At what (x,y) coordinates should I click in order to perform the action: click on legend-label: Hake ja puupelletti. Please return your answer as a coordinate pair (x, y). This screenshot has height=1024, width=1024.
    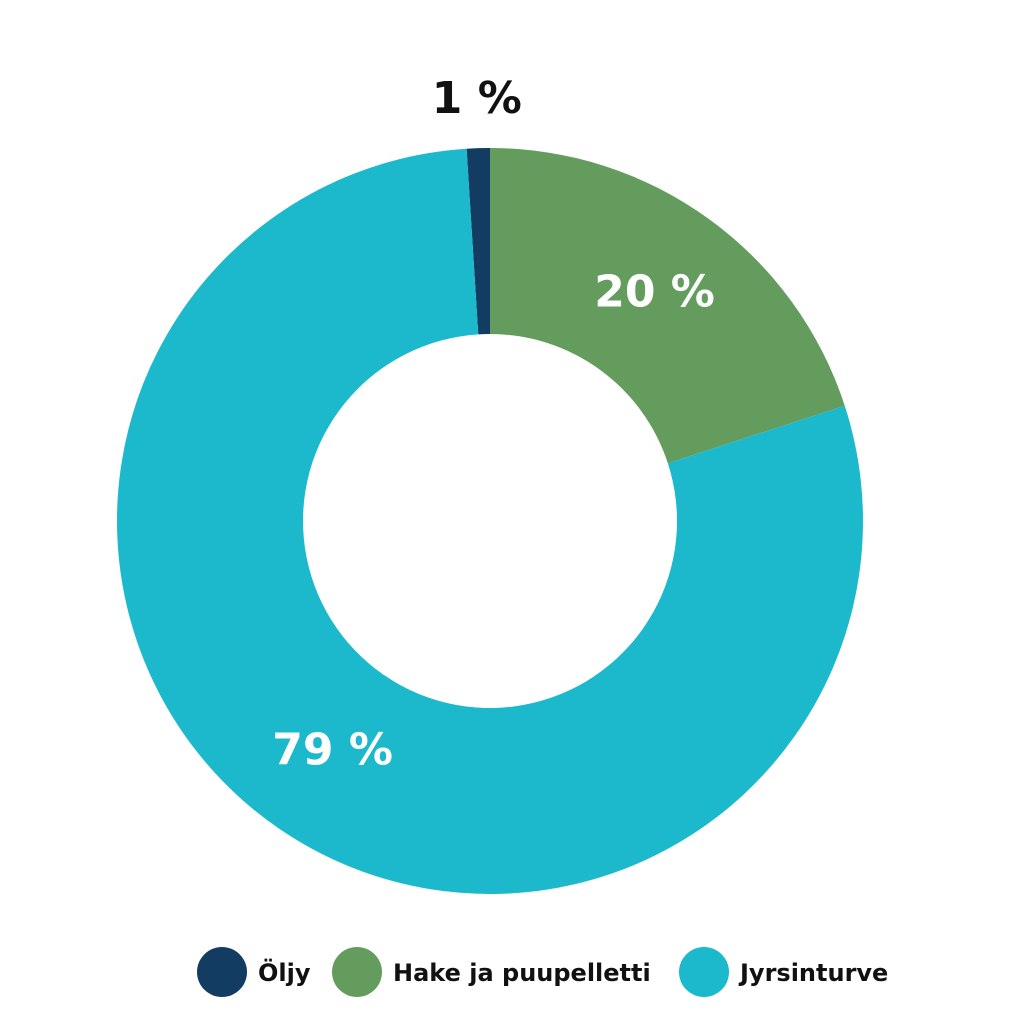
    Looking at the image, I should click on (522, 973).